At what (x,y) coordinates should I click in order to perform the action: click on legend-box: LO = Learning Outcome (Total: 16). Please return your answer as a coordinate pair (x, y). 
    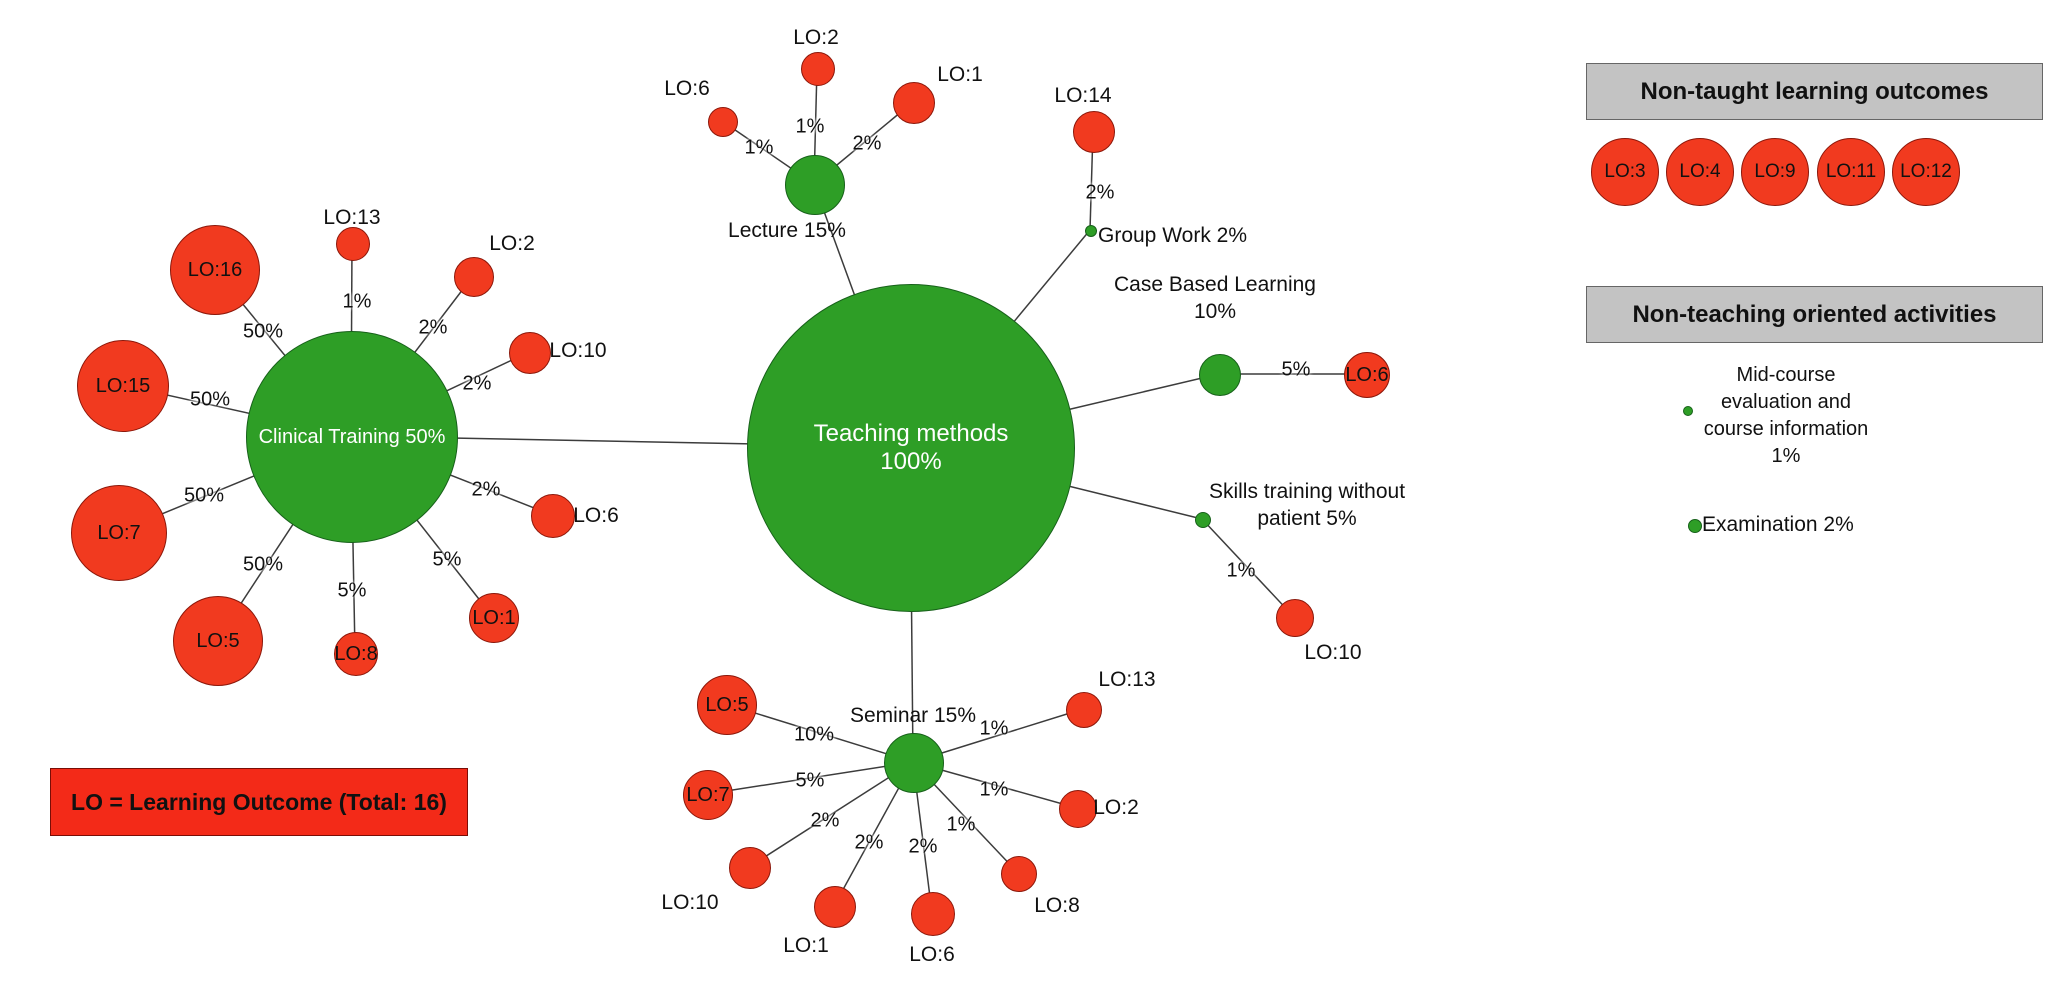
    Looking at the image, I should click on (259, 802).